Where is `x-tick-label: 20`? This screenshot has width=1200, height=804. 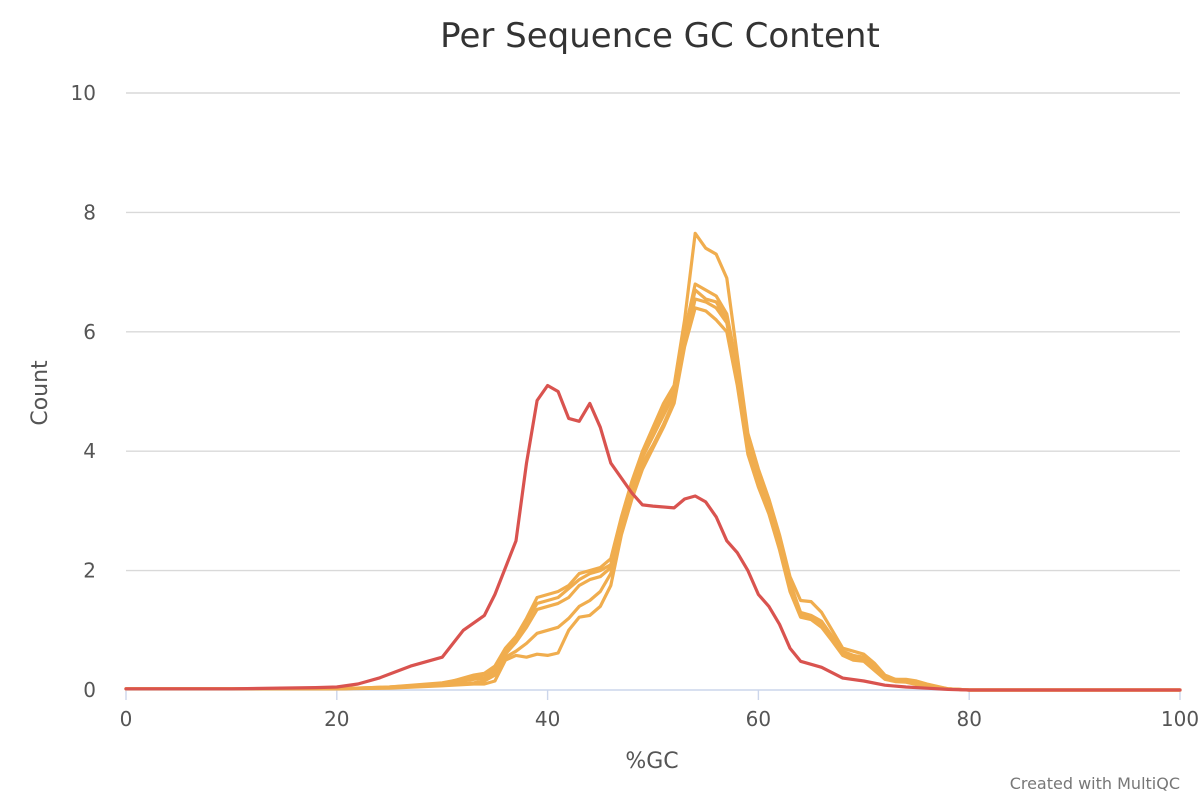
x-tick-label: 20 is located at coordinates (336, 719).